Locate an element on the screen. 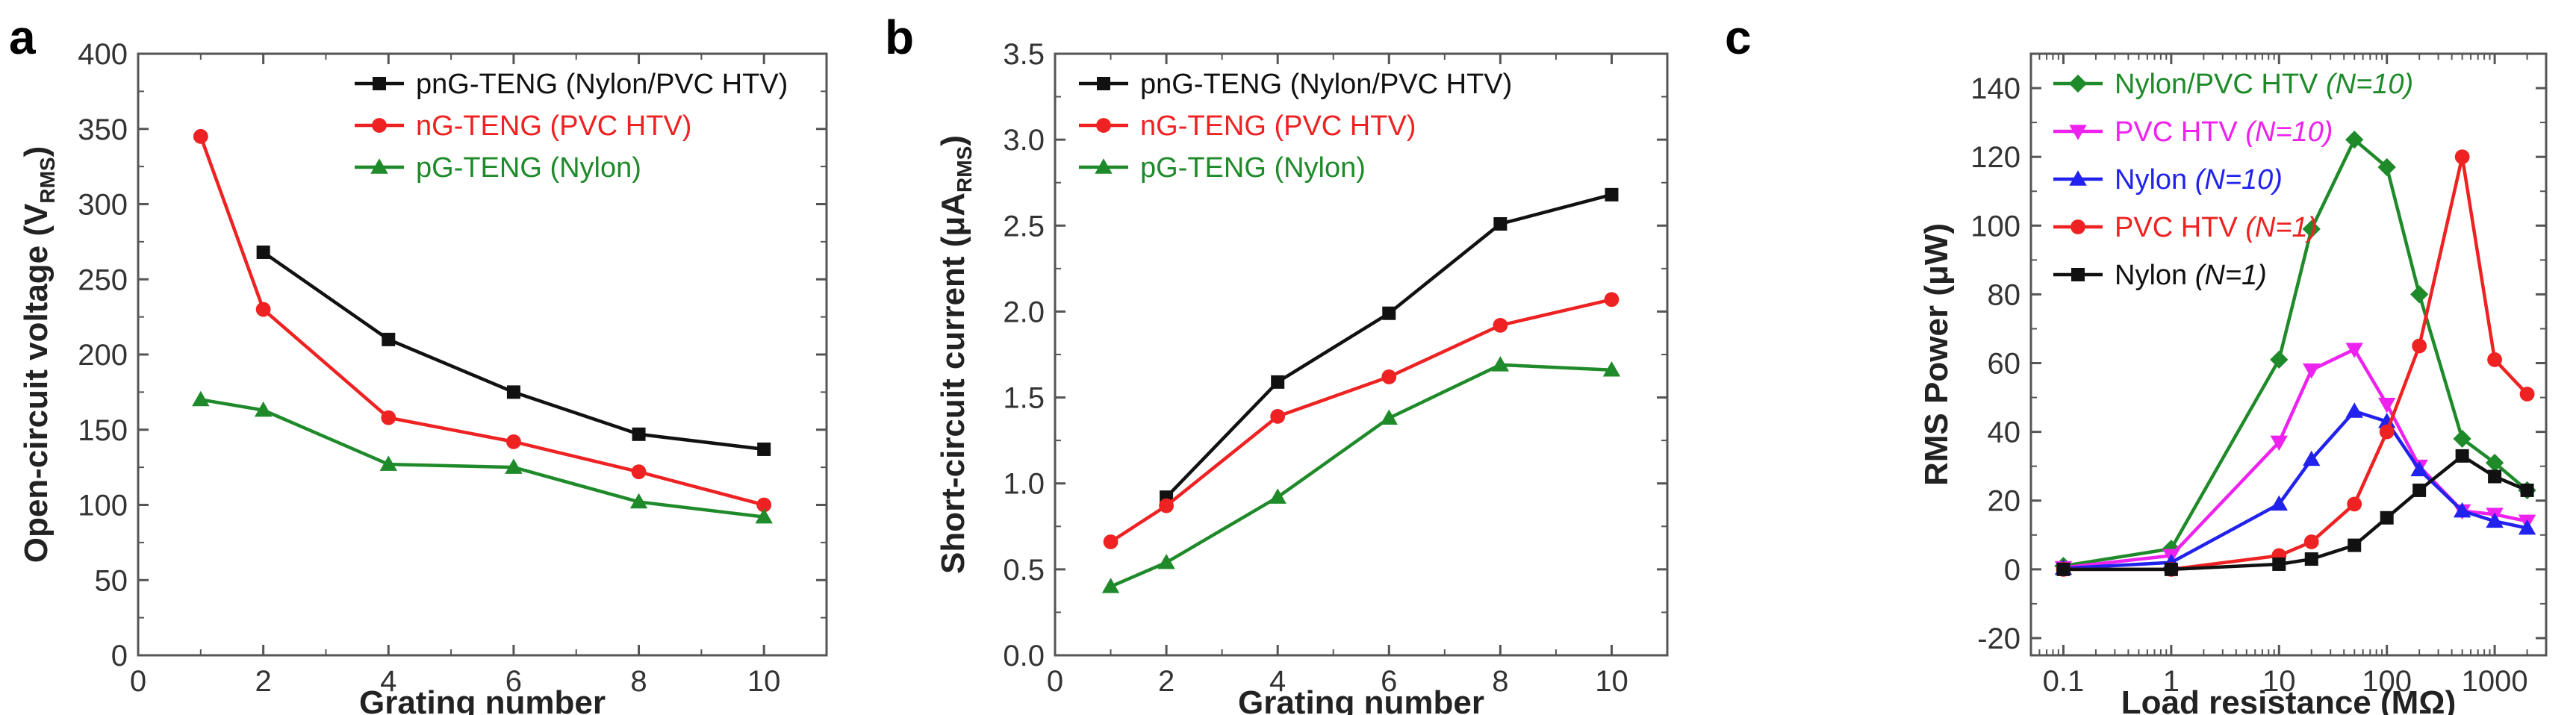 This screenshot has height=715, width=2576. y-tick-label: 0 is located at coordinates (2012, 571).